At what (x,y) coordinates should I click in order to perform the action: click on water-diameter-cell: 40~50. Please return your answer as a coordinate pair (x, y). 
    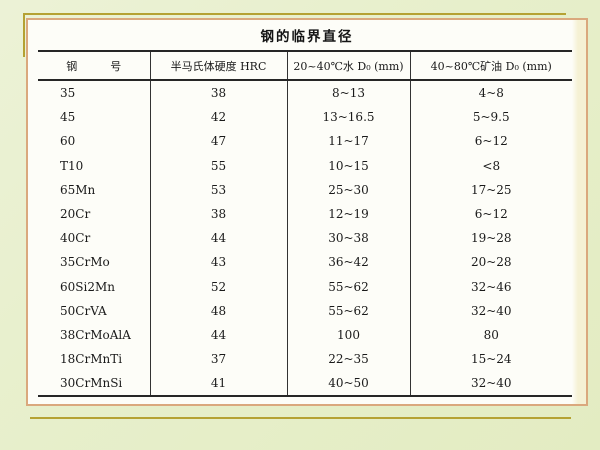
    Looking at the image, I should click on (348, 384).